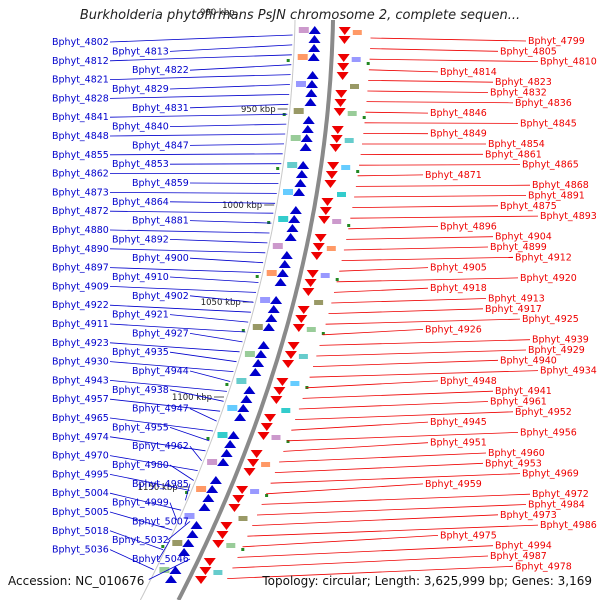 Image resolution: width=600 pixels, height=600 pixels. I want to click on left-gene-label: Bphyt_4970, so click(80, 456).